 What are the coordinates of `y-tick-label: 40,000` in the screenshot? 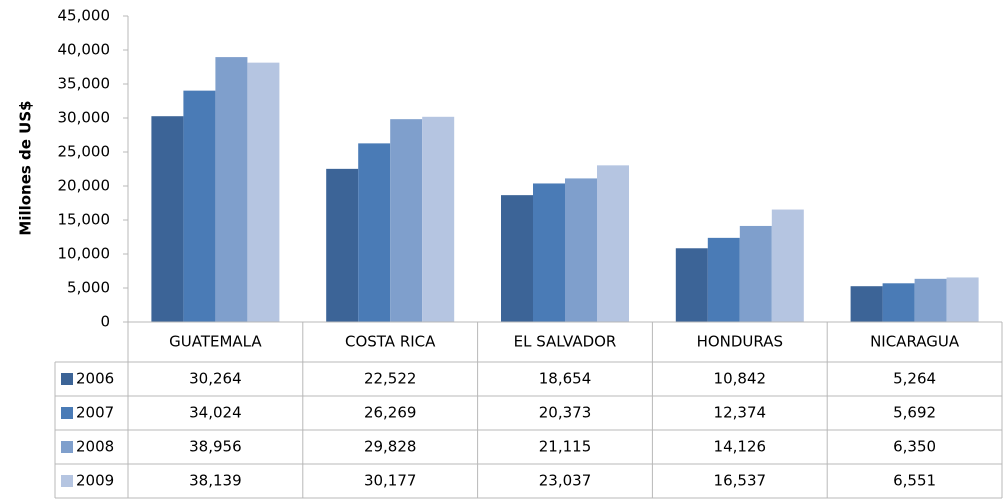 It's located at (84, 50).